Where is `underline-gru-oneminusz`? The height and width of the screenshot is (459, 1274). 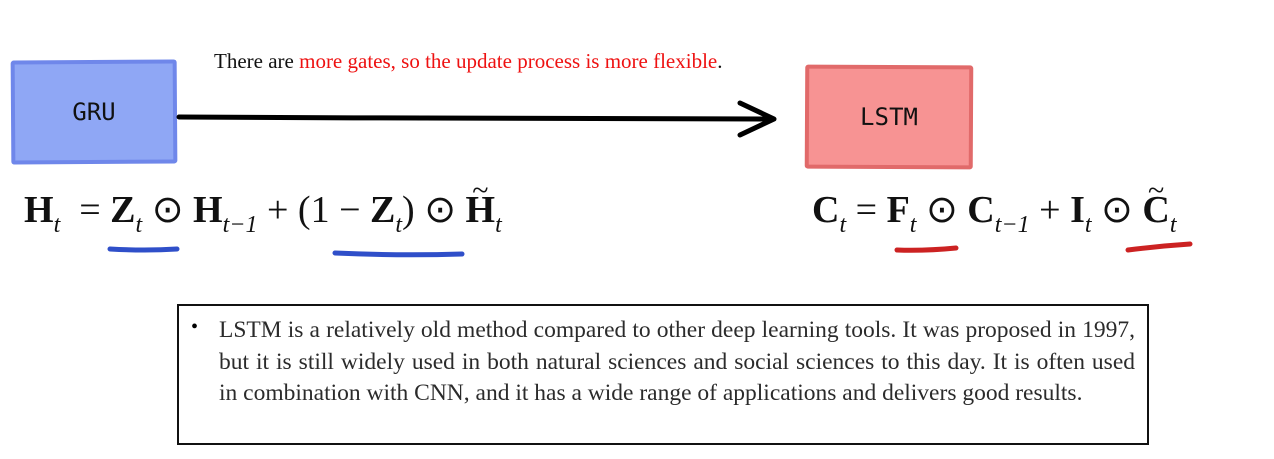
underline-gru-oneminusz is located at coordinates (398, 254).